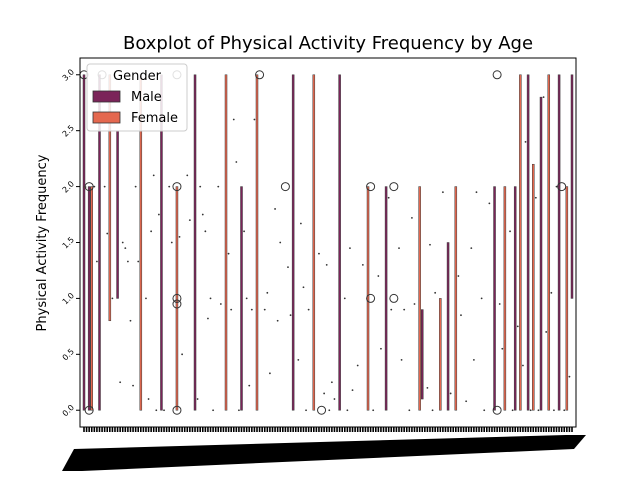  What do you see at coordinates (42, 242) in the screenshot?
I see `y-axis-label: Physical Activity Frequency` at bounding box center [42, 242].